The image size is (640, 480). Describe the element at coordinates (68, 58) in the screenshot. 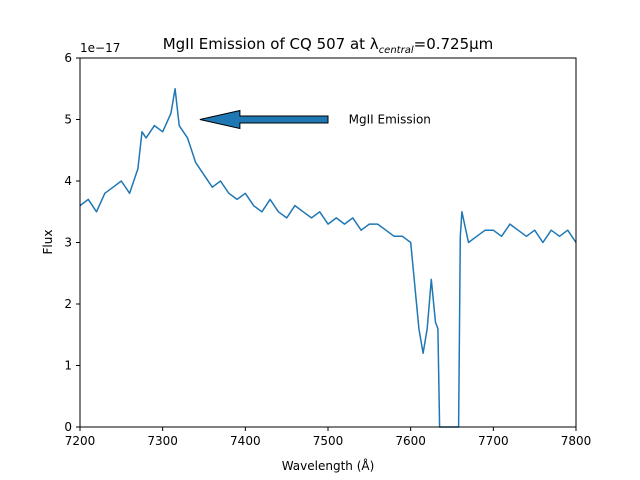

I see `y-tick-label: 6` at that location.